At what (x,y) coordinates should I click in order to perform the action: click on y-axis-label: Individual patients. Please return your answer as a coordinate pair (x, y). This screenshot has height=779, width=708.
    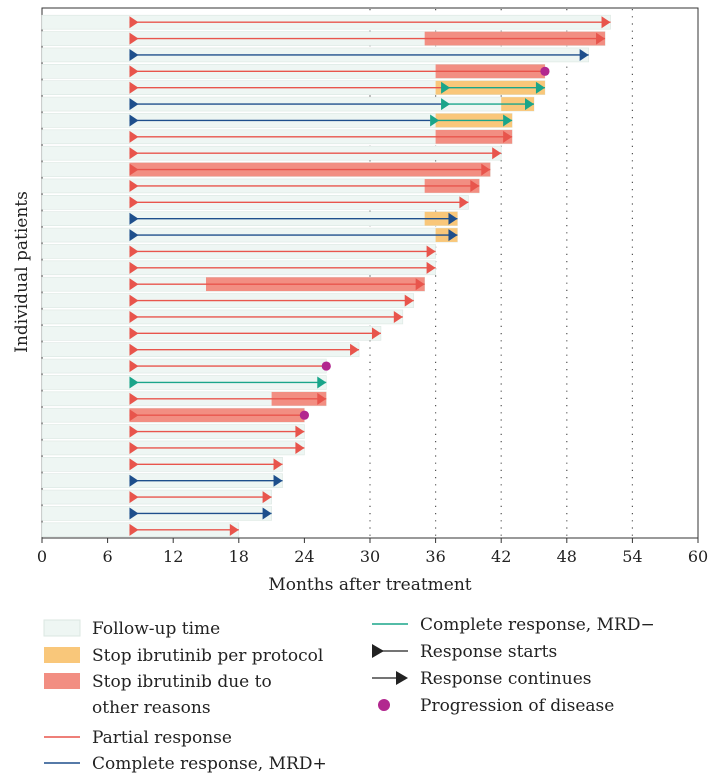
    Looking at the image, I should click on (22, 272).